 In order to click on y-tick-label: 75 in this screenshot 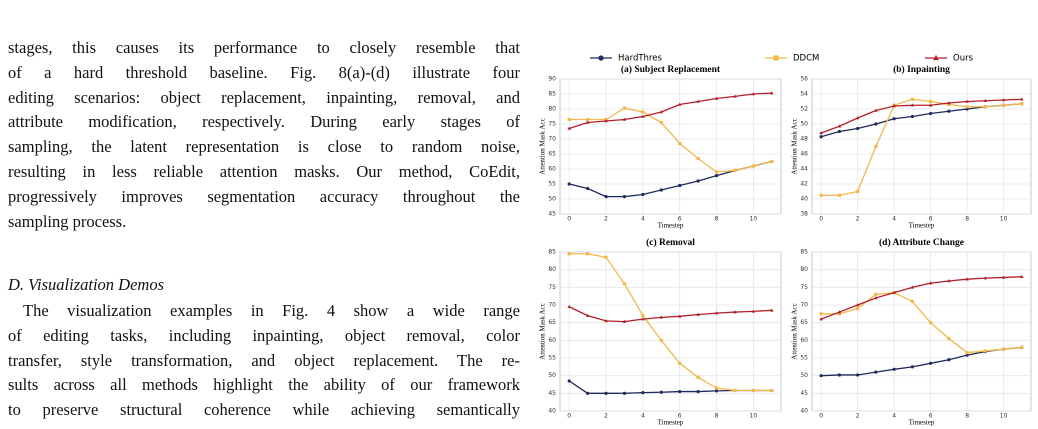, I will do `click(804, 287)`.